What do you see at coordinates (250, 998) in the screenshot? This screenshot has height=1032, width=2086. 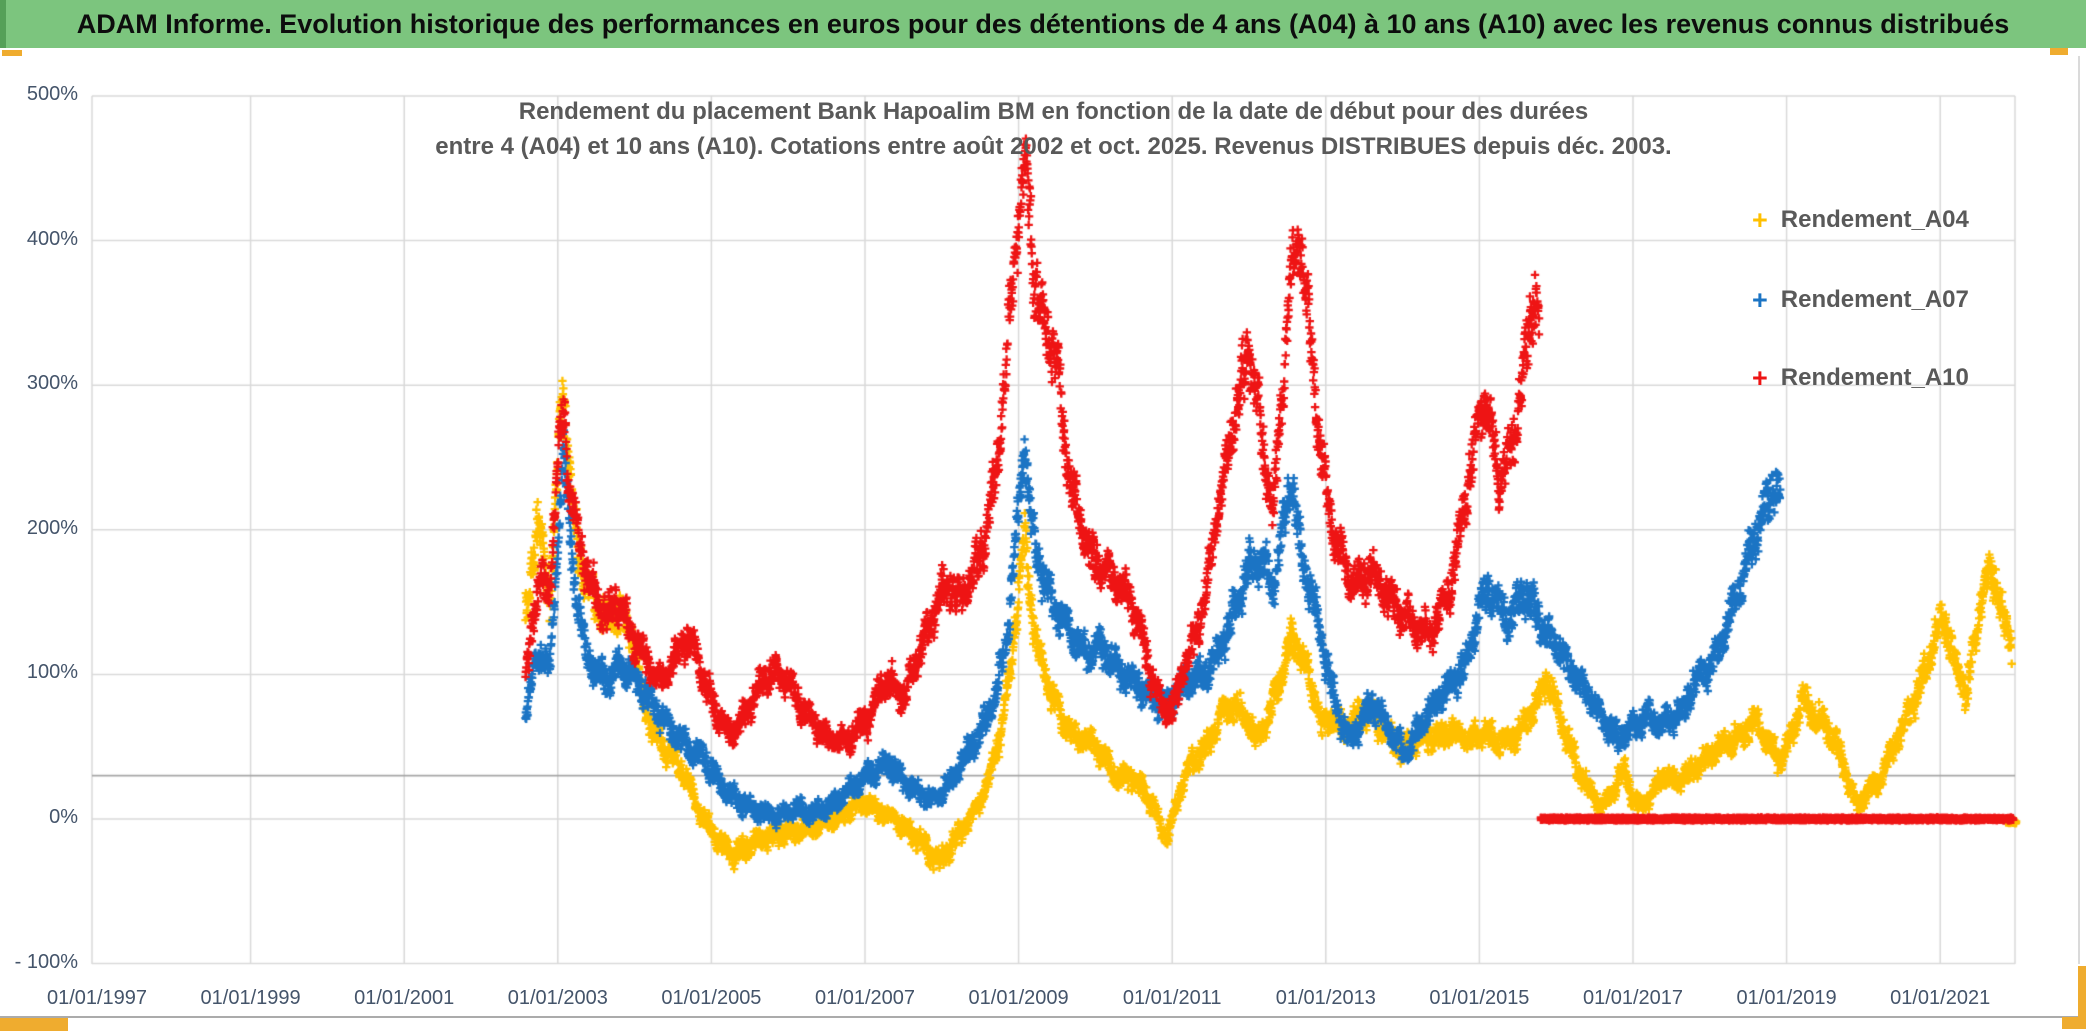 I see `x-axis-label: 01/01/1999` at bounding box center [250, 998].